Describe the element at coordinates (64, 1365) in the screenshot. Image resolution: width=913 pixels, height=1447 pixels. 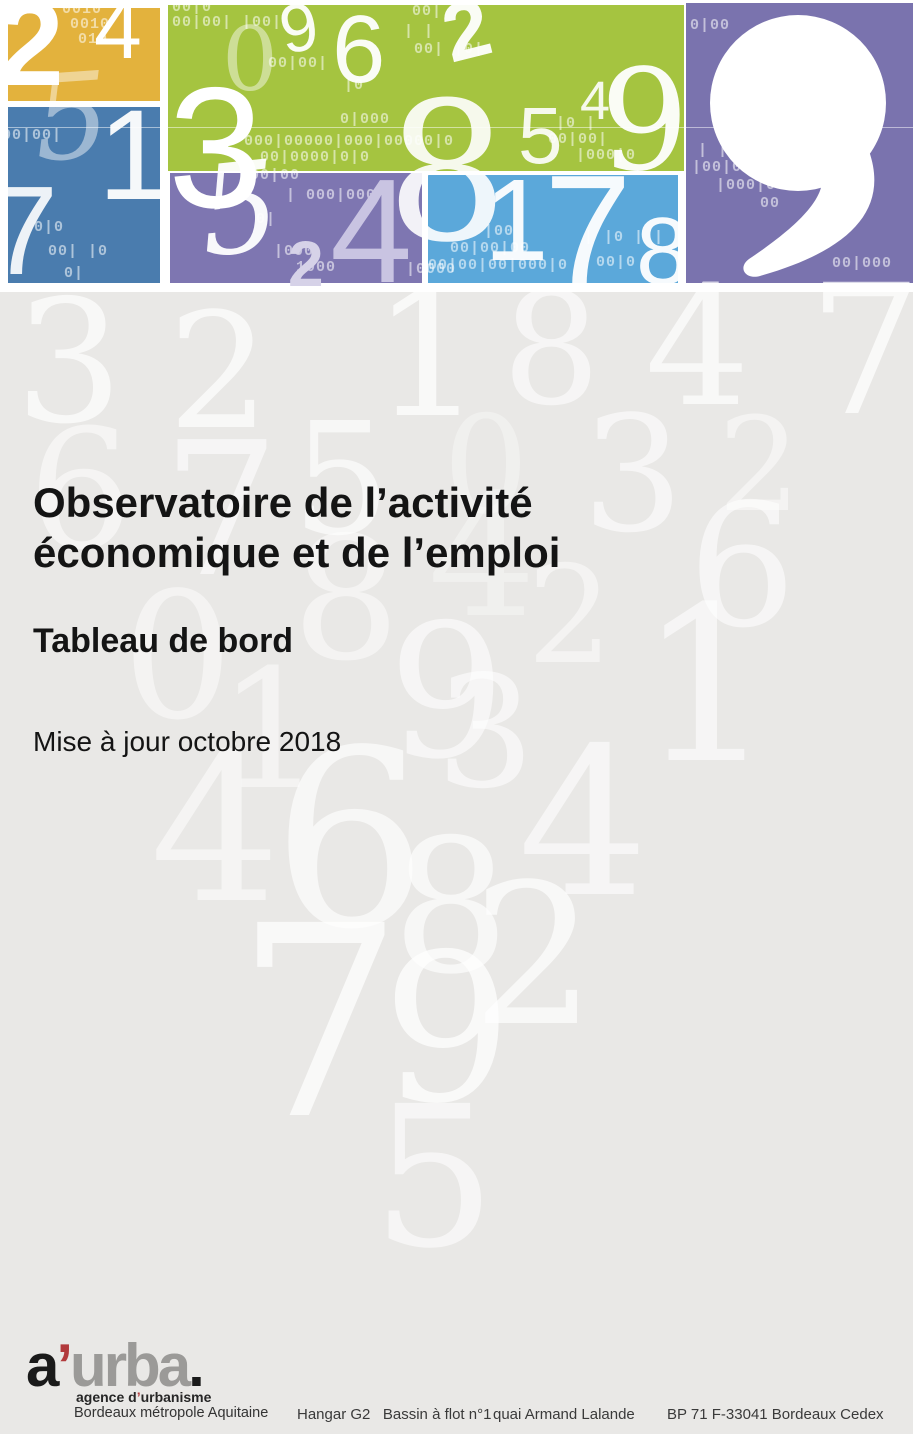
I see `logo-apostrophe-icon: ’` at that location.